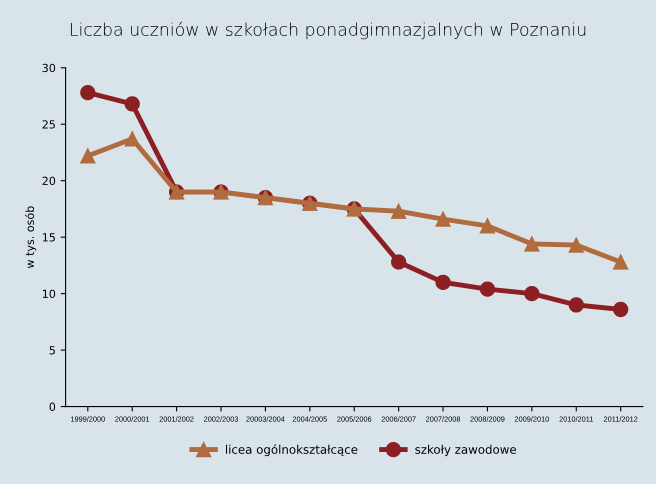 Image resolution: width=656 pixels, height=484 pixels. I want to click on y-tick-label: 15, so click(48, 237).